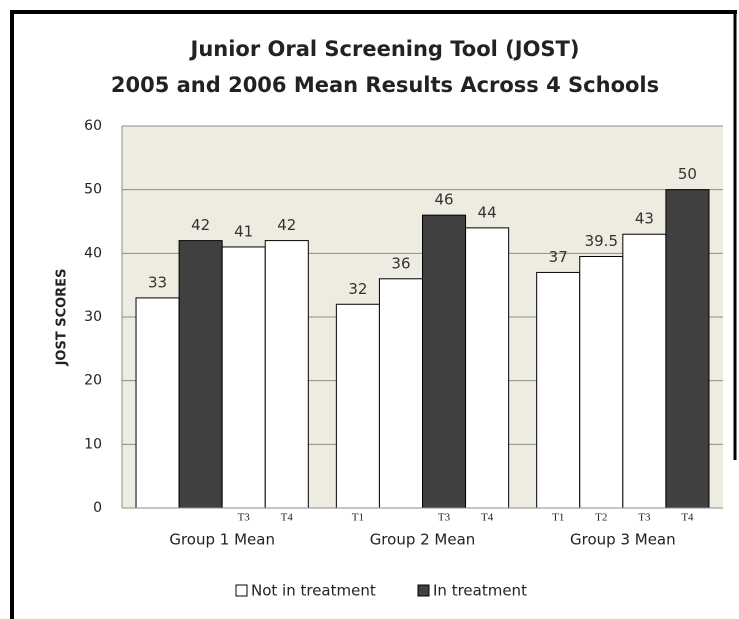 The height and width of the screenshot is (619, 739). Describe the element at coordinates (93, 190) in the screenshot. I see `y-tick-label: 50` at that location.